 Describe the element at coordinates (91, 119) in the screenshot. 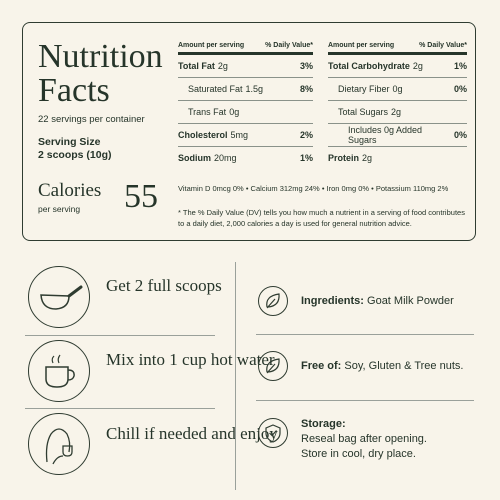

I see `servings: 22 servings per container` at that location.